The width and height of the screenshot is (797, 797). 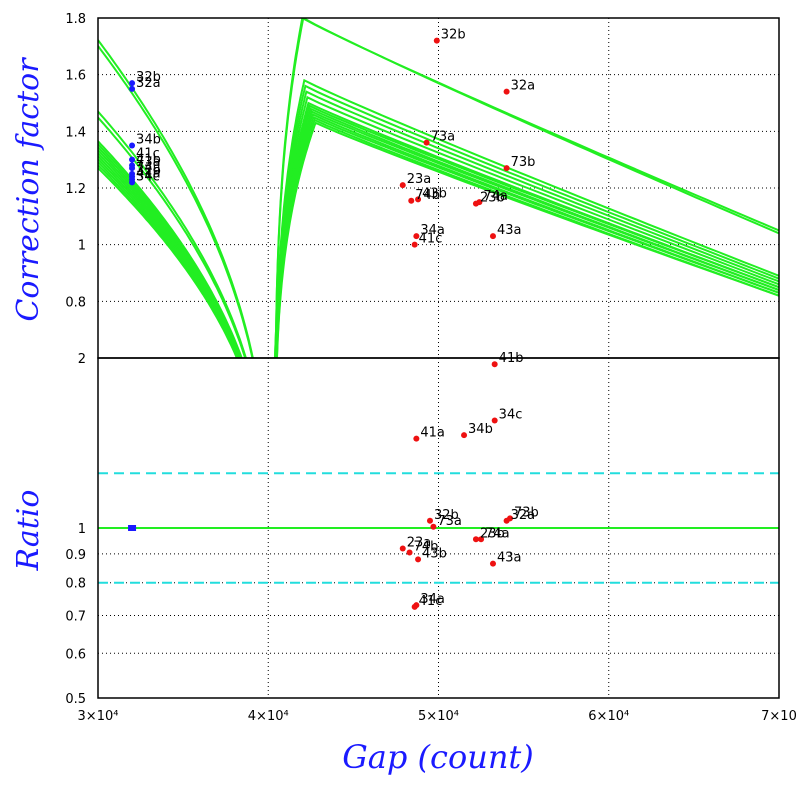 What do you see at coordinates (438, 716) in the screenshot?
I see `x-tick-label: 5×10⁴` at bounding box center [438, 716].